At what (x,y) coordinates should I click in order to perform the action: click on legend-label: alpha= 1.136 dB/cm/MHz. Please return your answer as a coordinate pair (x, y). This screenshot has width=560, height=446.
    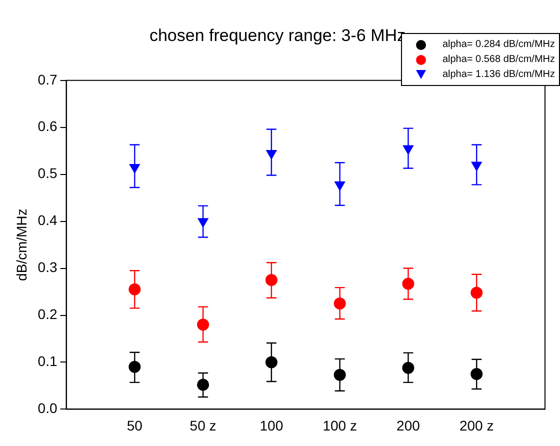
    Looking at the image, I should click on (498, 74).